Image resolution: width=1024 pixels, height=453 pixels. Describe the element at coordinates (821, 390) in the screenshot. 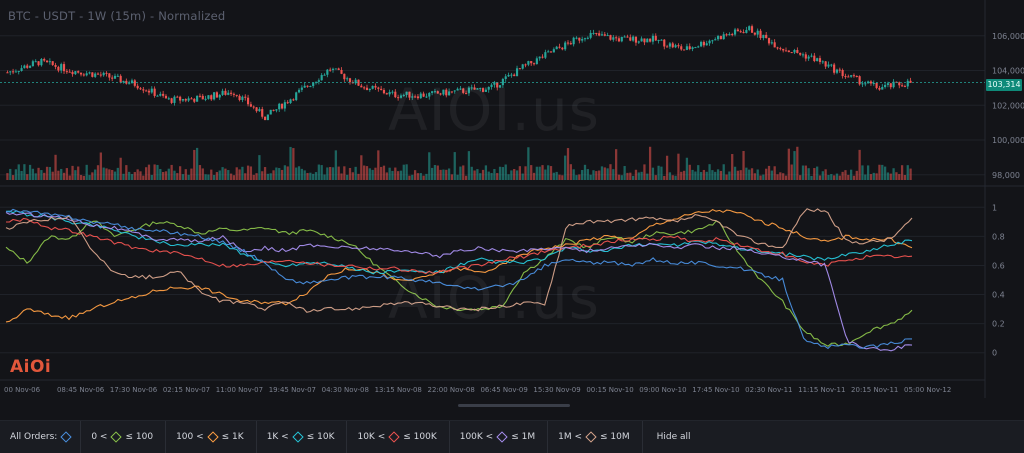

I see `x-tick-label: 11:15 Nov-11` at that location.